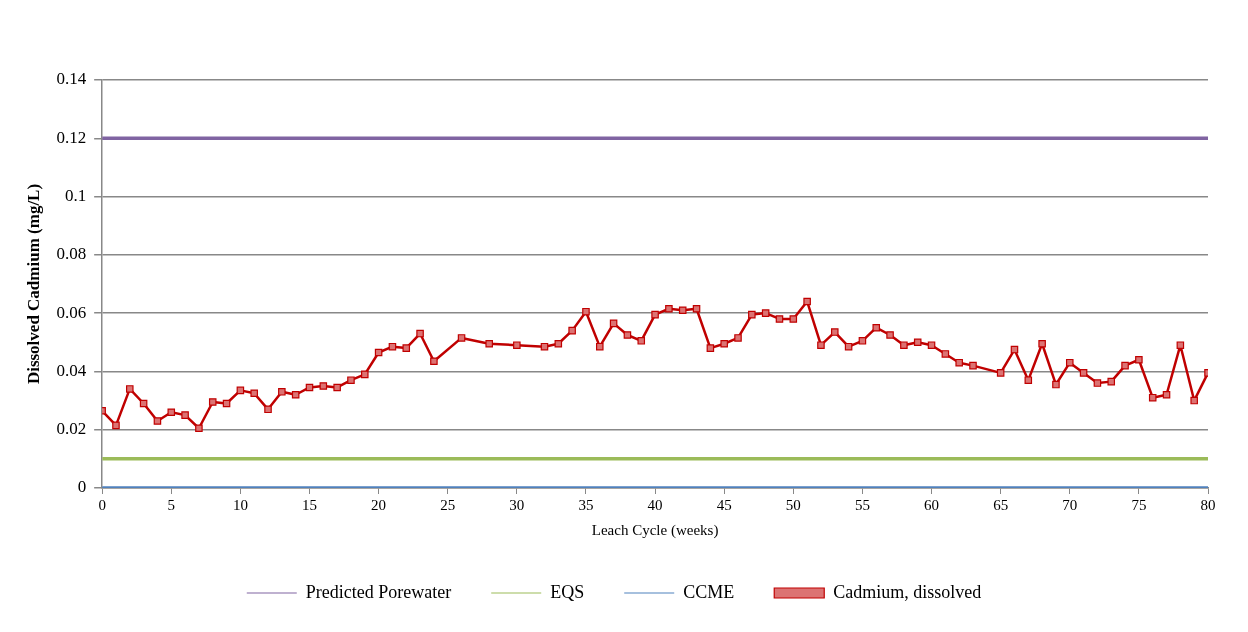  What do you see at coordinates (71, 79) in the screenshot?
I see `y-tick-label: 0.14` at bounding box center [71, 79].